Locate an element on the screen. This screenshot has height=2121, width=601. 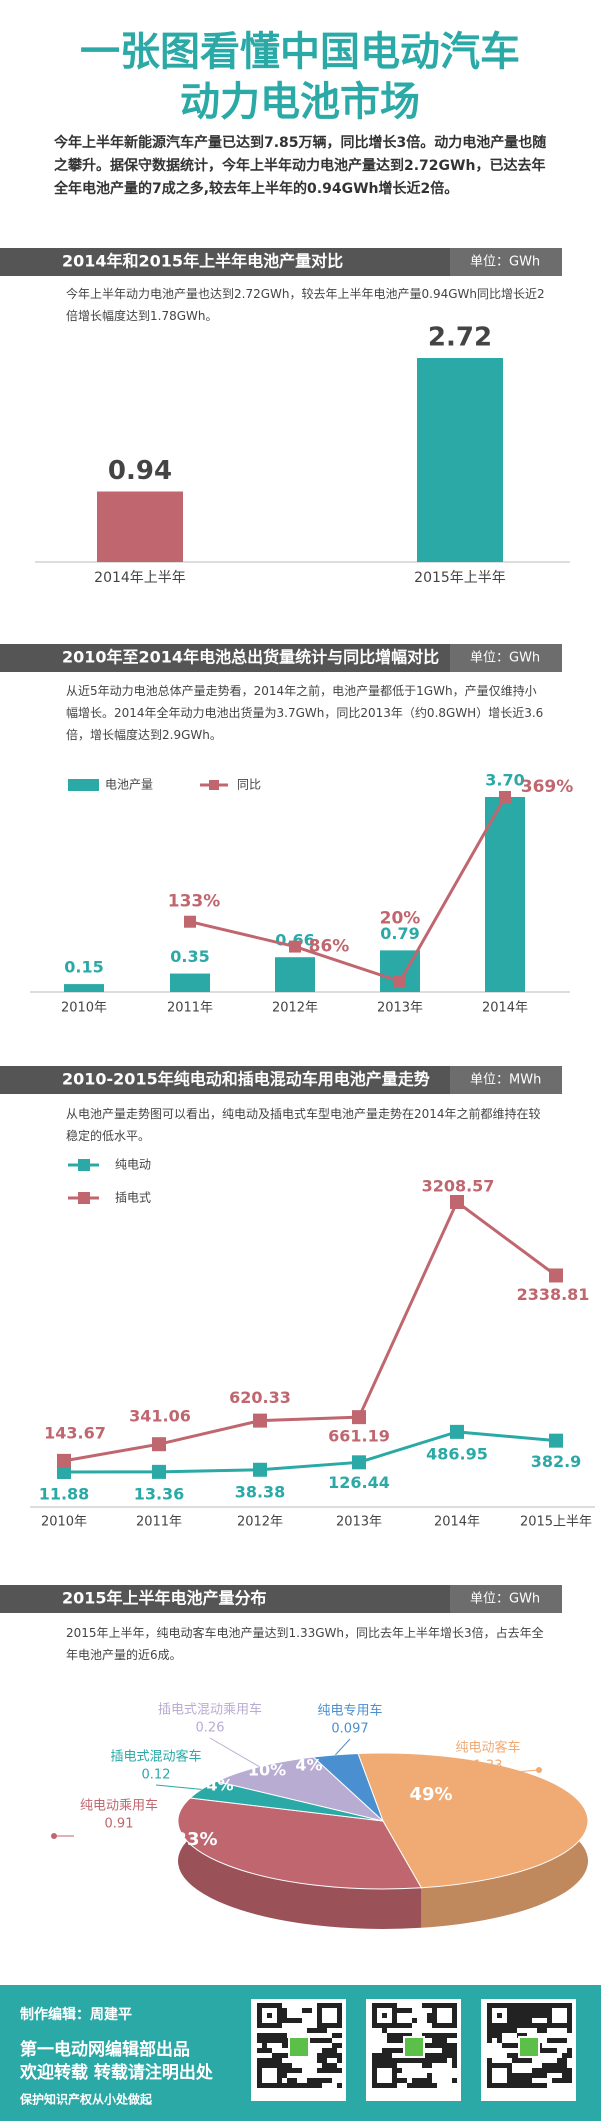
slice-name: 插电式混动乘用车 is located at coordinates (210, 1710).